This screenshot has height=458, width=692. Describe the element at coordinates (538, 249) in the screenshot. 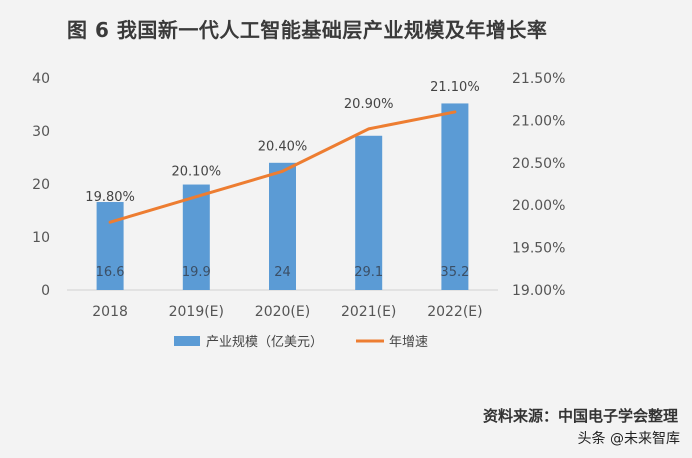

I see `right-tick-label: 19.50%` at that location.